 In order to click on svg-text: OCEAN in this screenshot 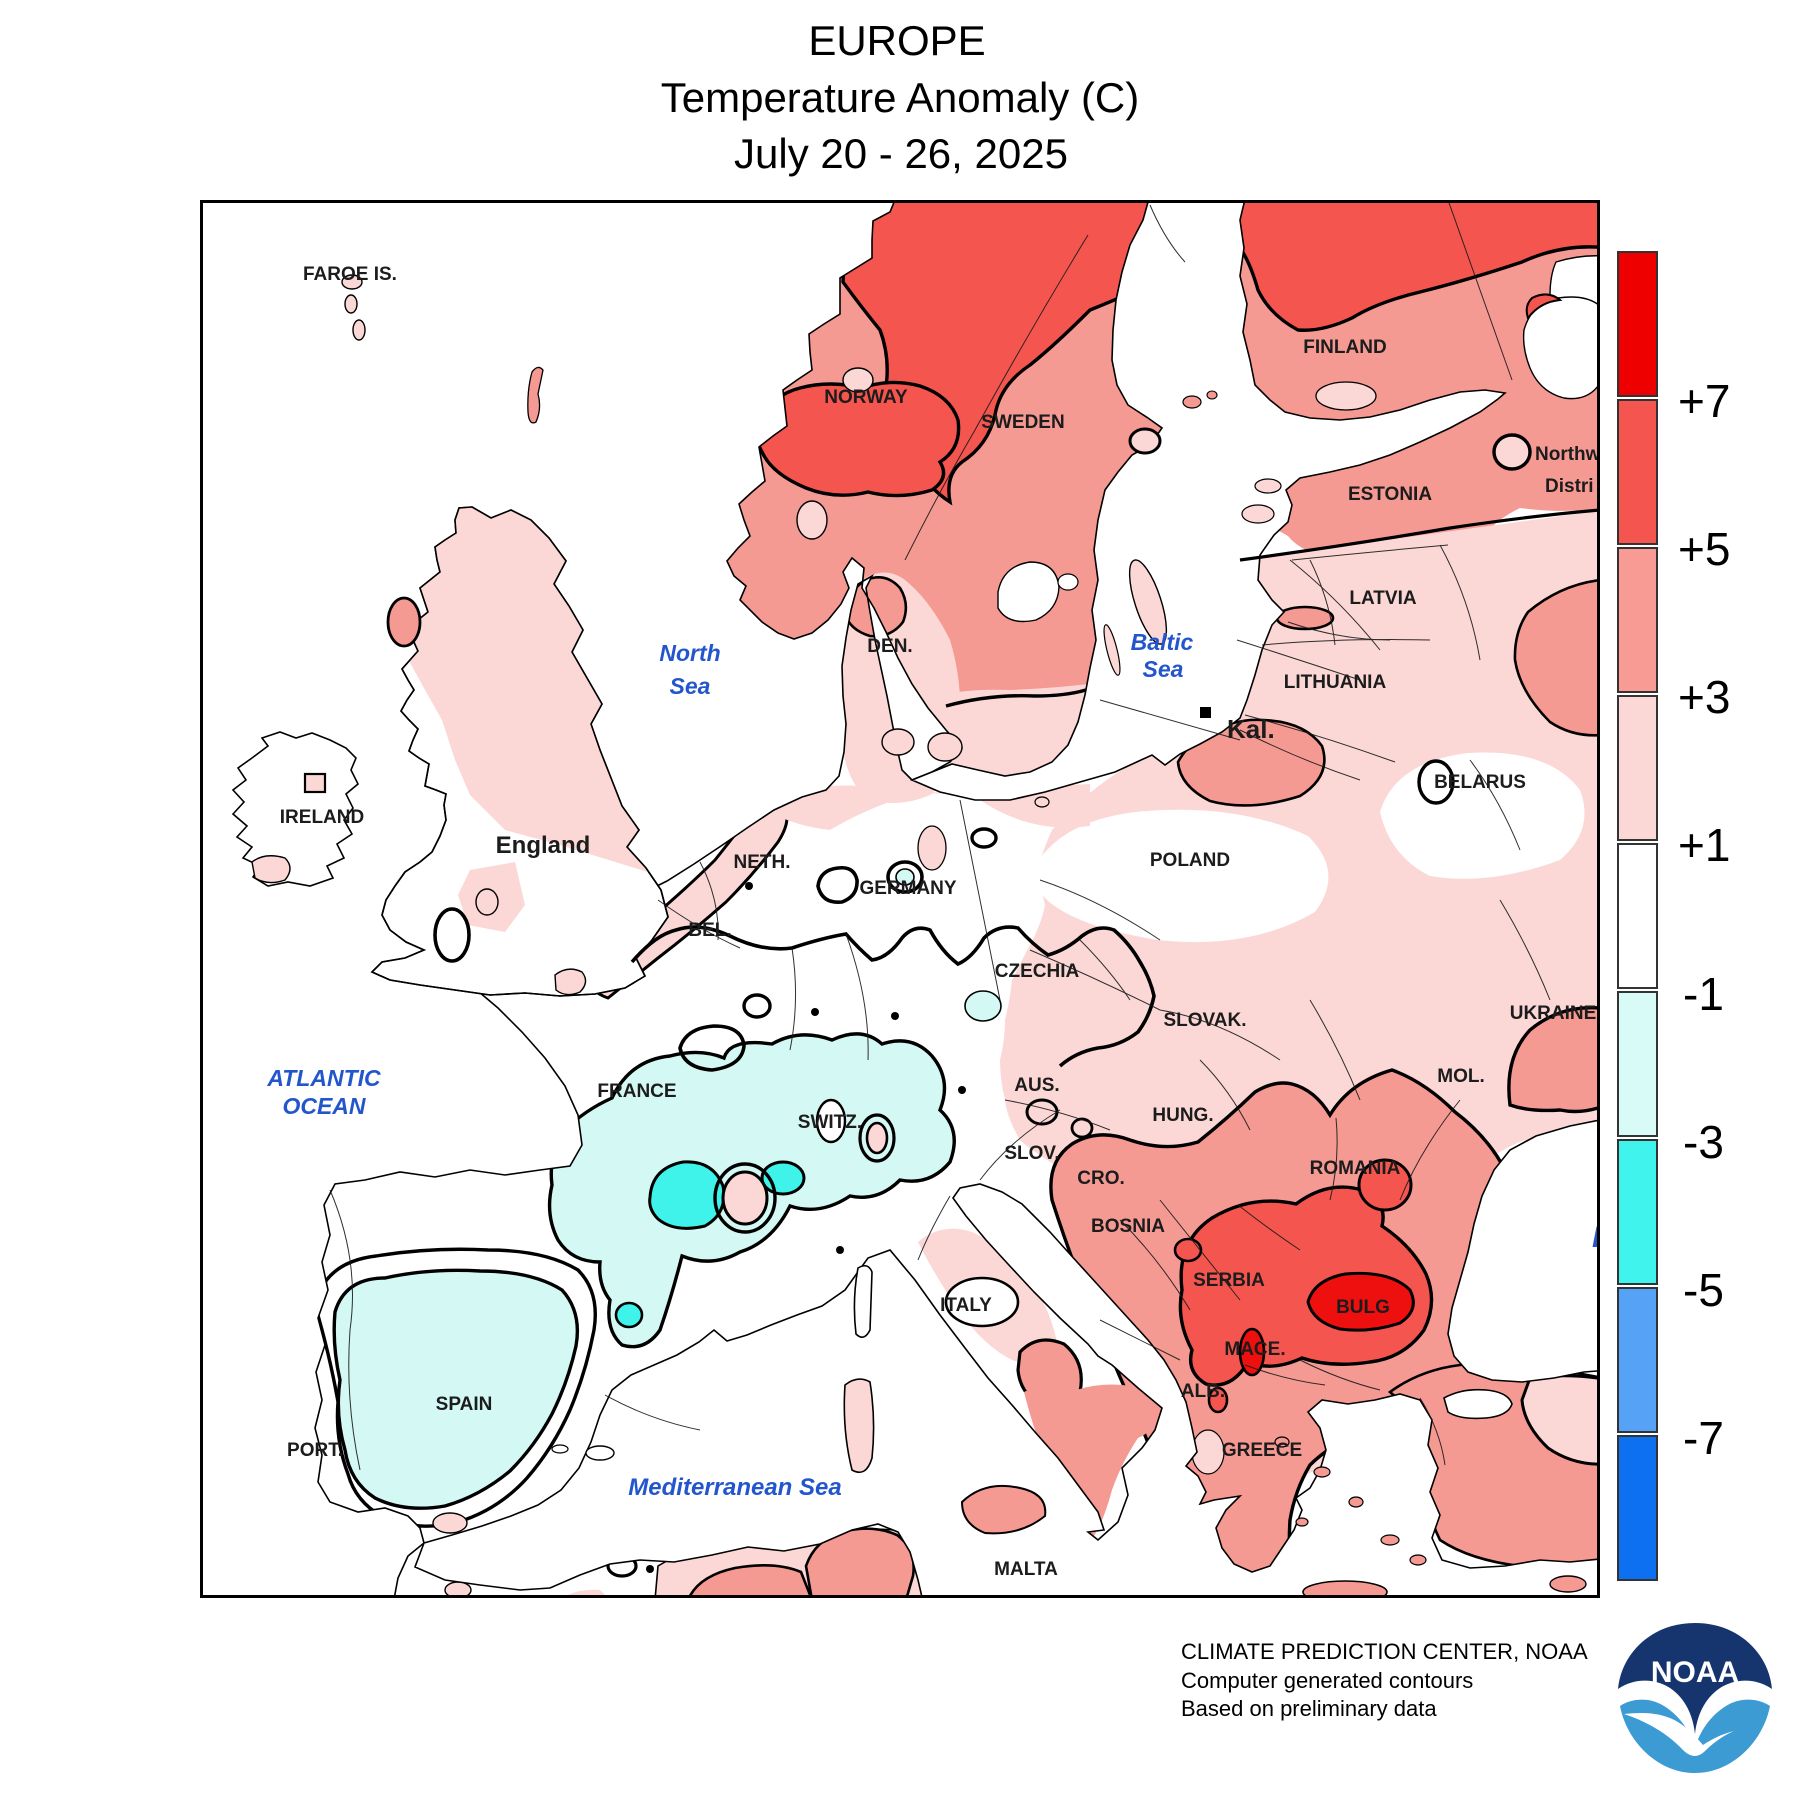, I will do `click(323, 1106)`.